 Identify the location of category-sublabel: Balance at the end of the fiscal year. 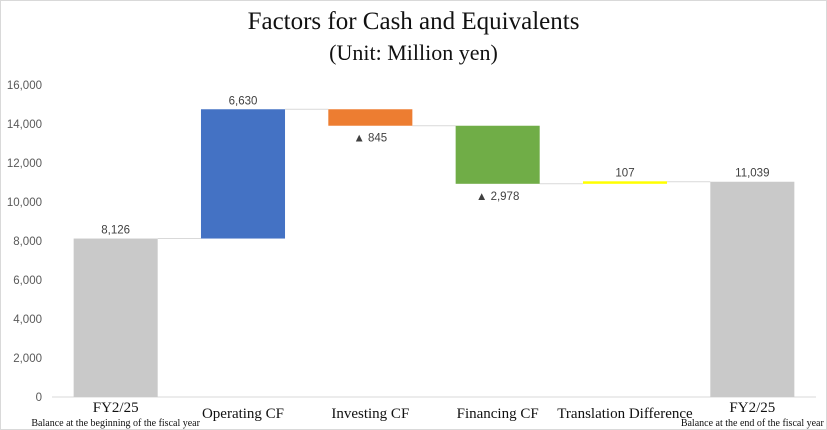
(753, 423).